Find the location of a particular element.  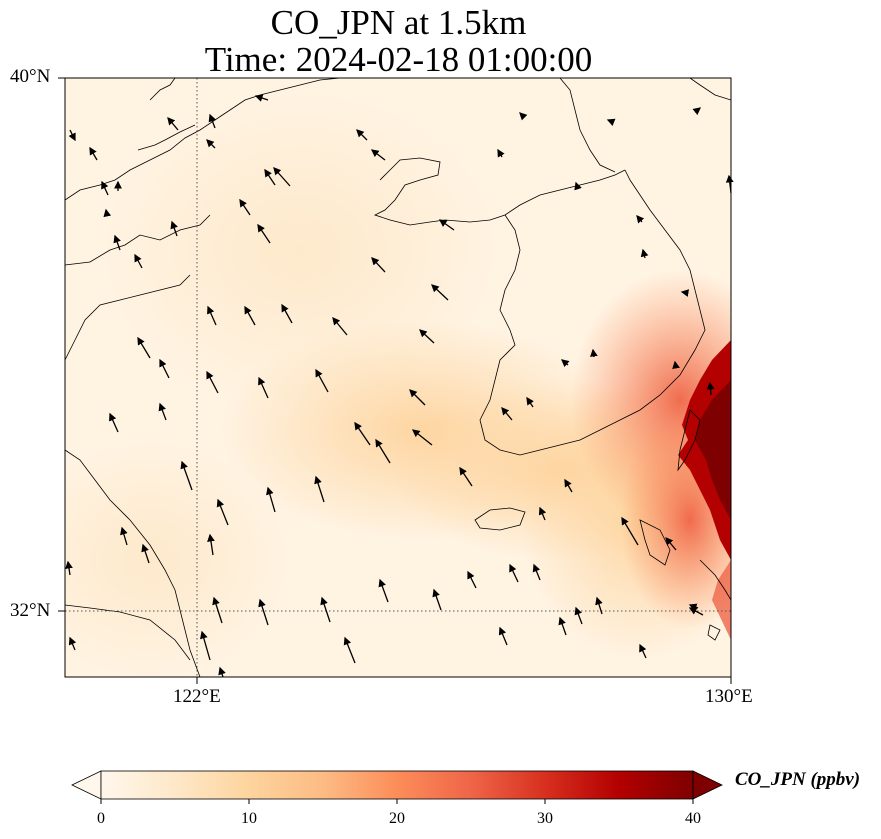

colorbar-label: CO_JPN (ppbv) is located at coordinates (798, 779).